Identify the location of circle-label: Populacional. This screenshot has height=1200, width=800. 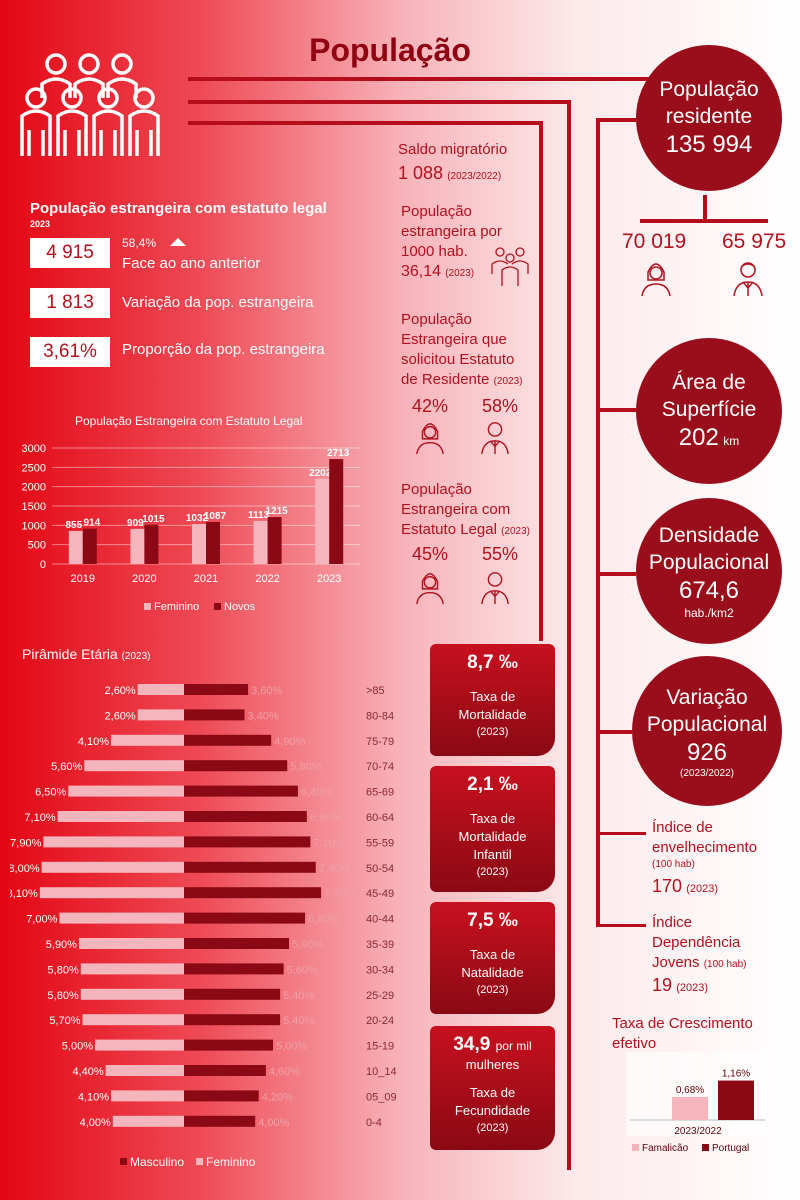
(707, 724).